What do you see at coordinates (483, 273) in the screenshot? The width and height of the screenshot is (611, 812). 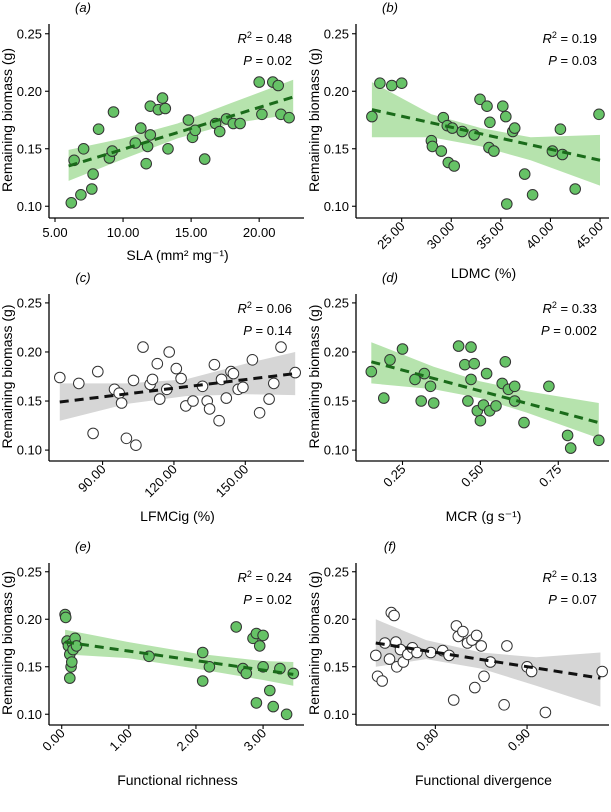 I see `x-axis-title: LDMC (%)` at bounding box center [483, 273].